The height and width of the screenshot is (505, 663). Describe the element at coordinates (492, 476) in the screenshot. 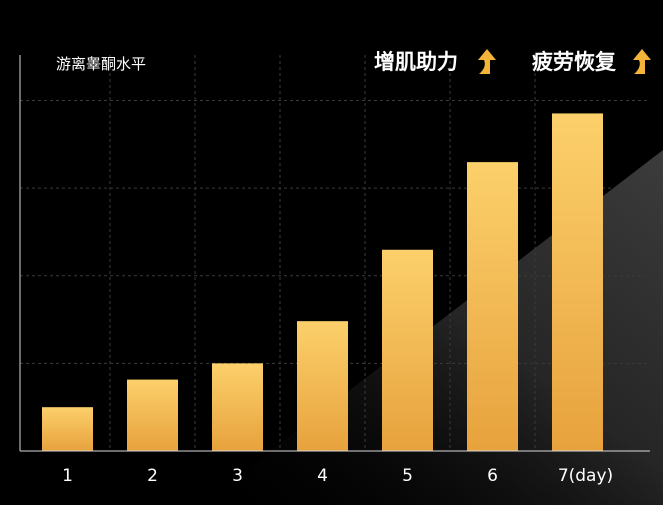

I see `x-tick-label: 6` at that location.